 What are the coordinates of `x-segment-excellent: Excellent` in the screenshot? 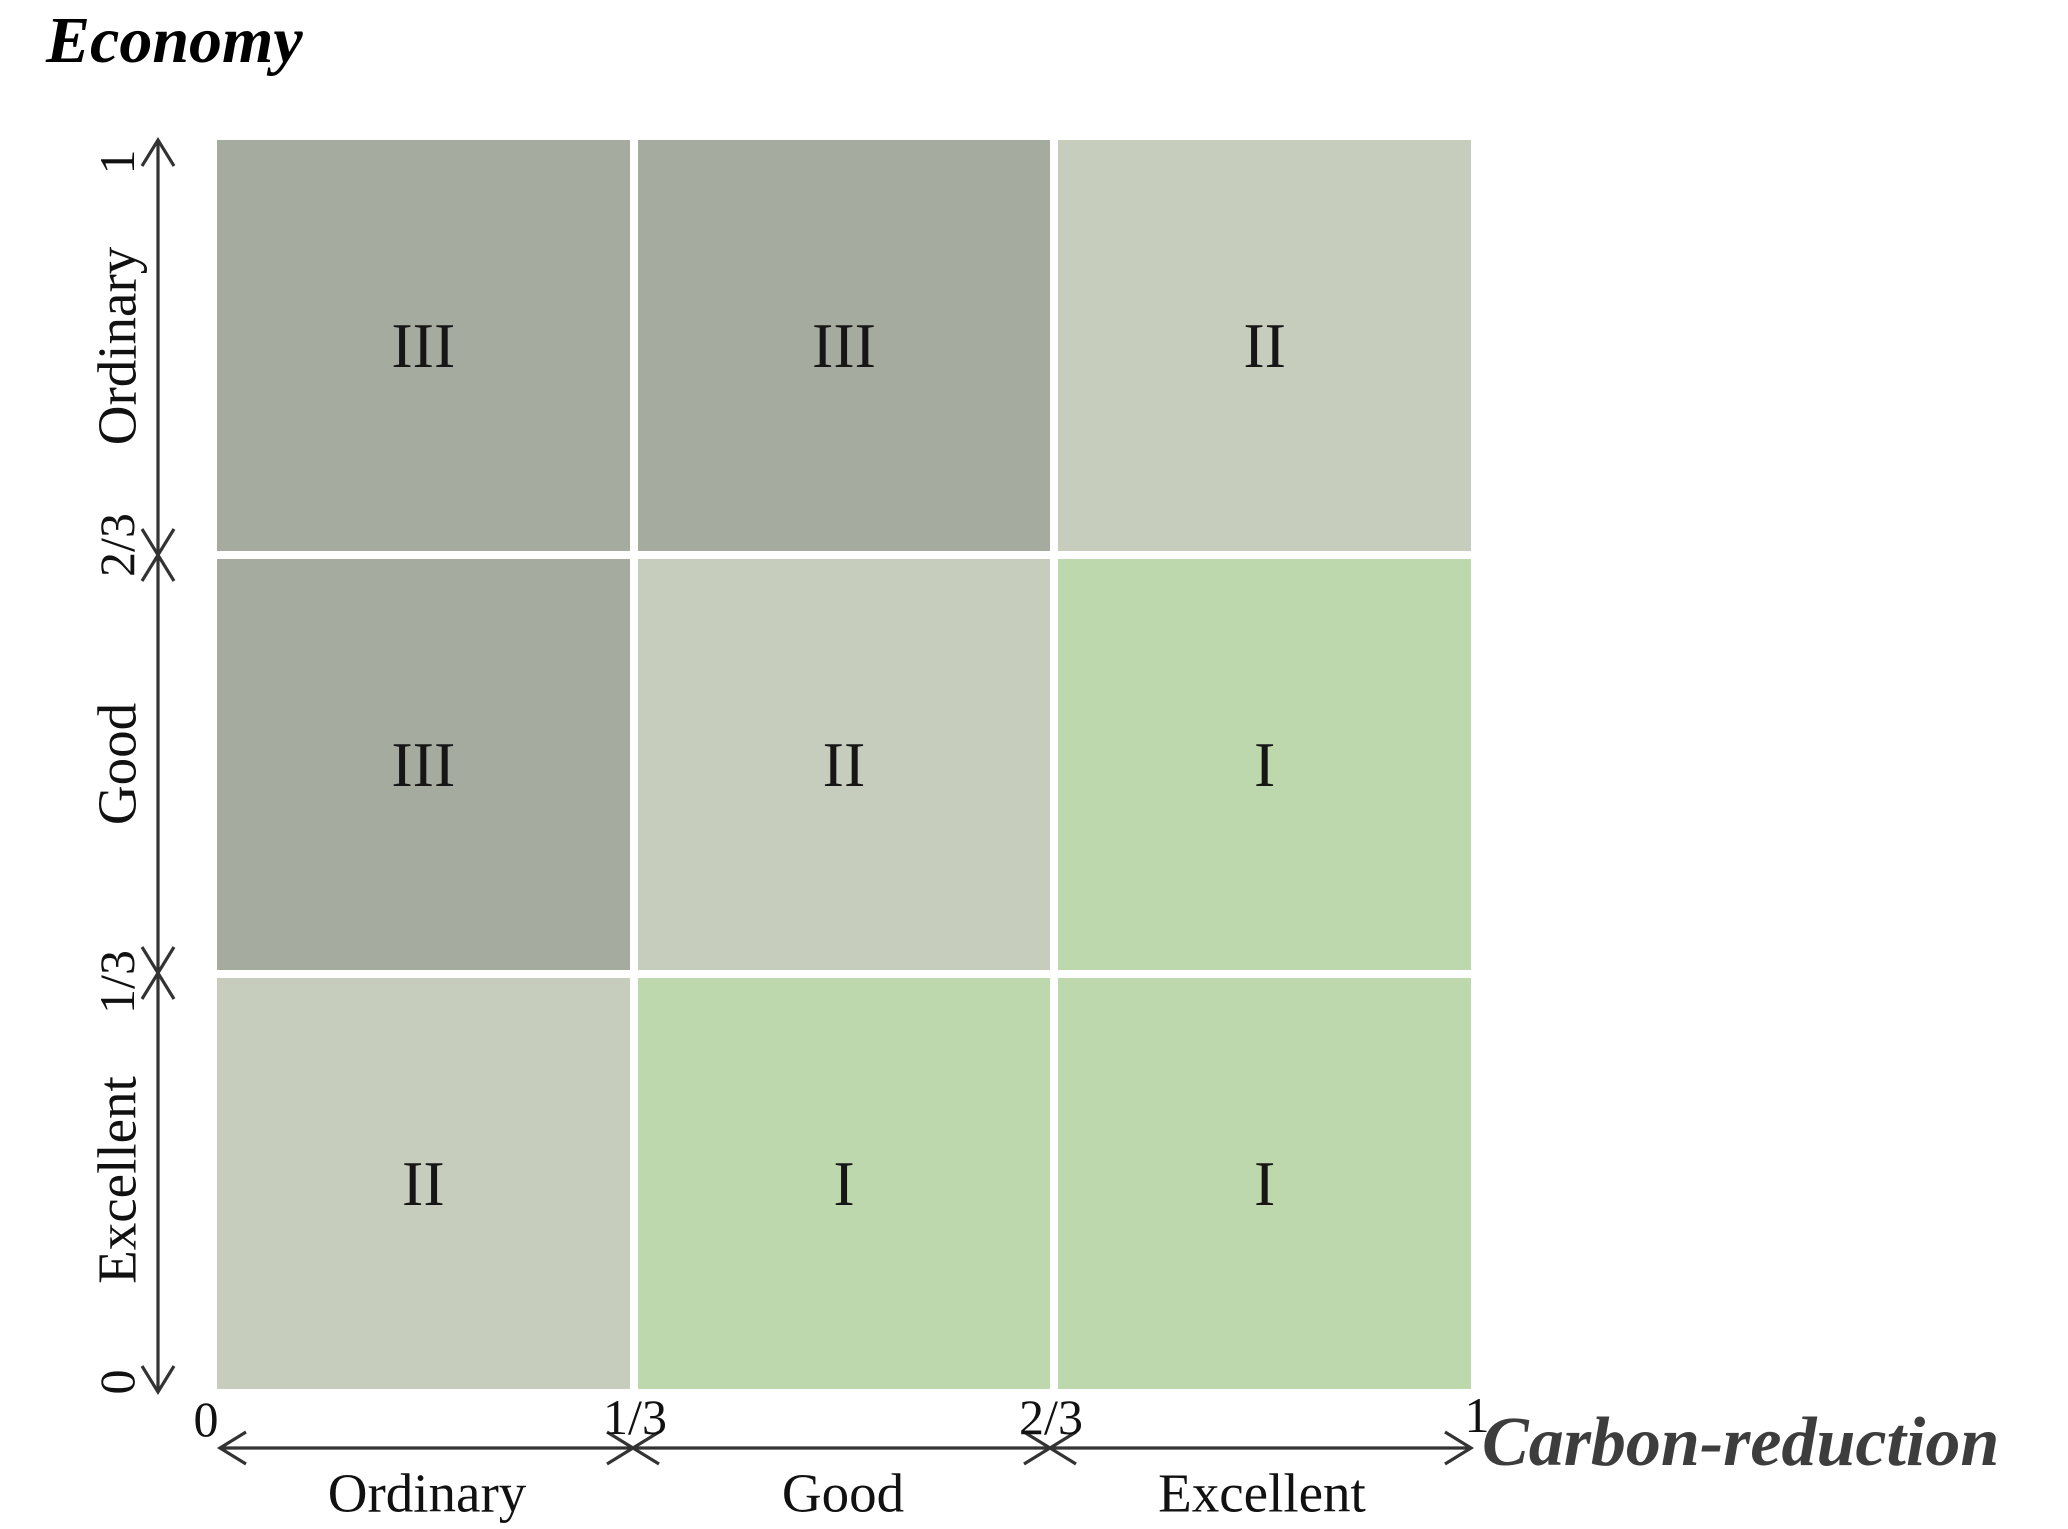 It's located at (1262, 1493).